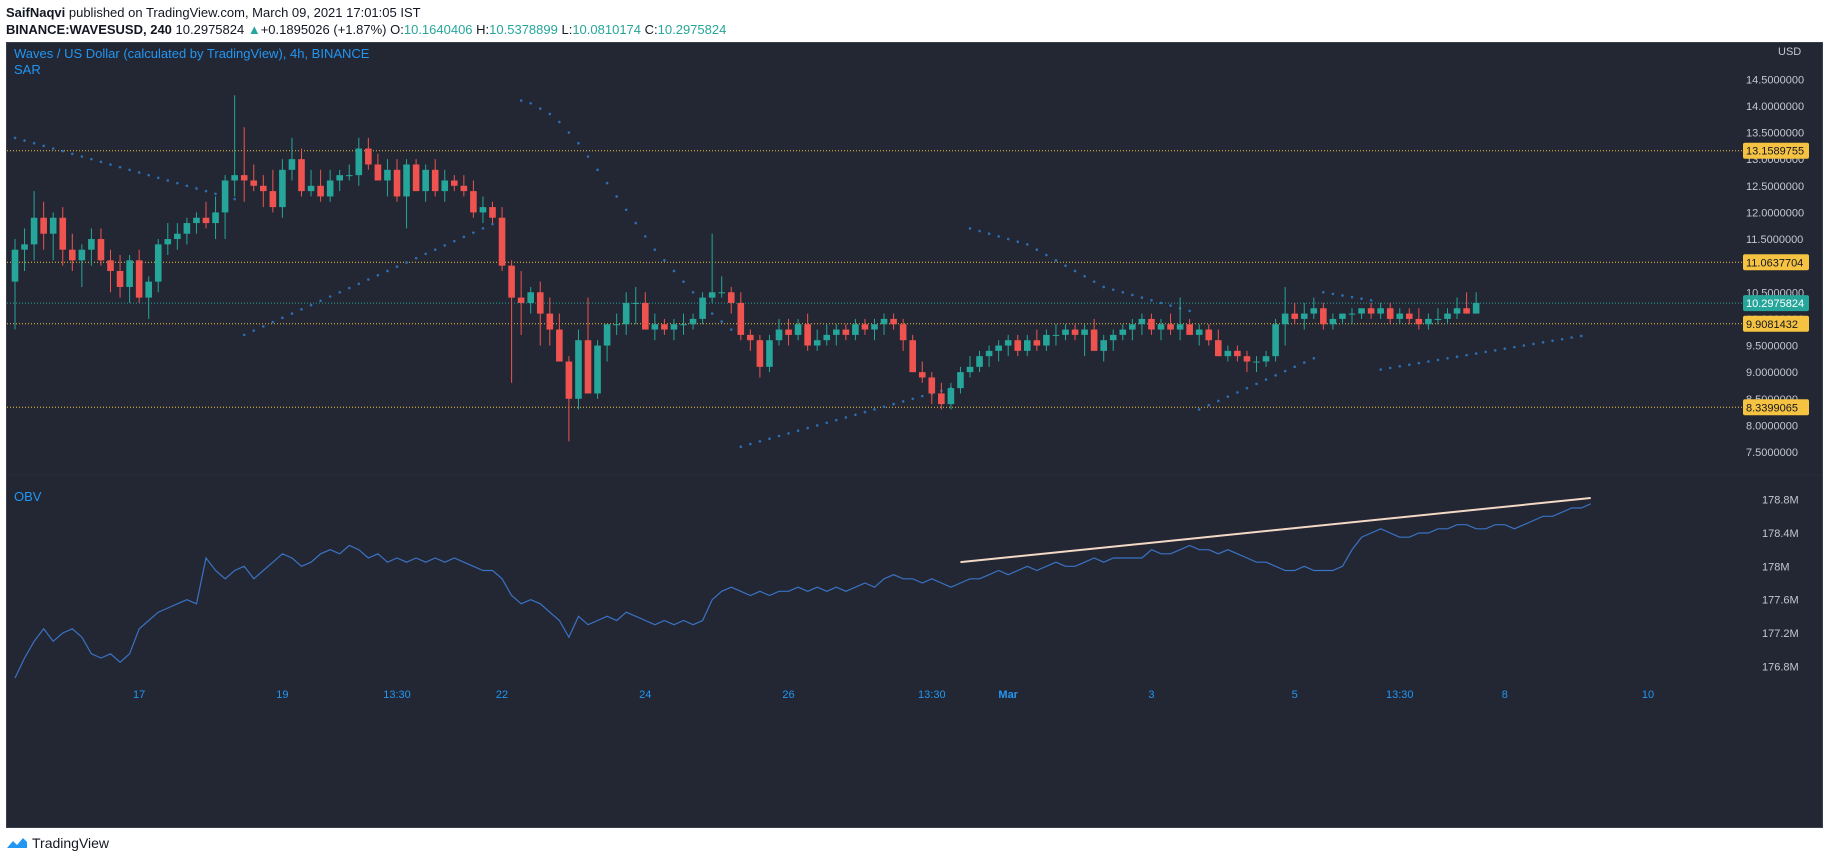 The width and height of the screenshot is (1828, 862). What do you see at coordinates (27, 69) in the screenshot?
I see `sar-label: SAR` at bounding box center [27, 69].